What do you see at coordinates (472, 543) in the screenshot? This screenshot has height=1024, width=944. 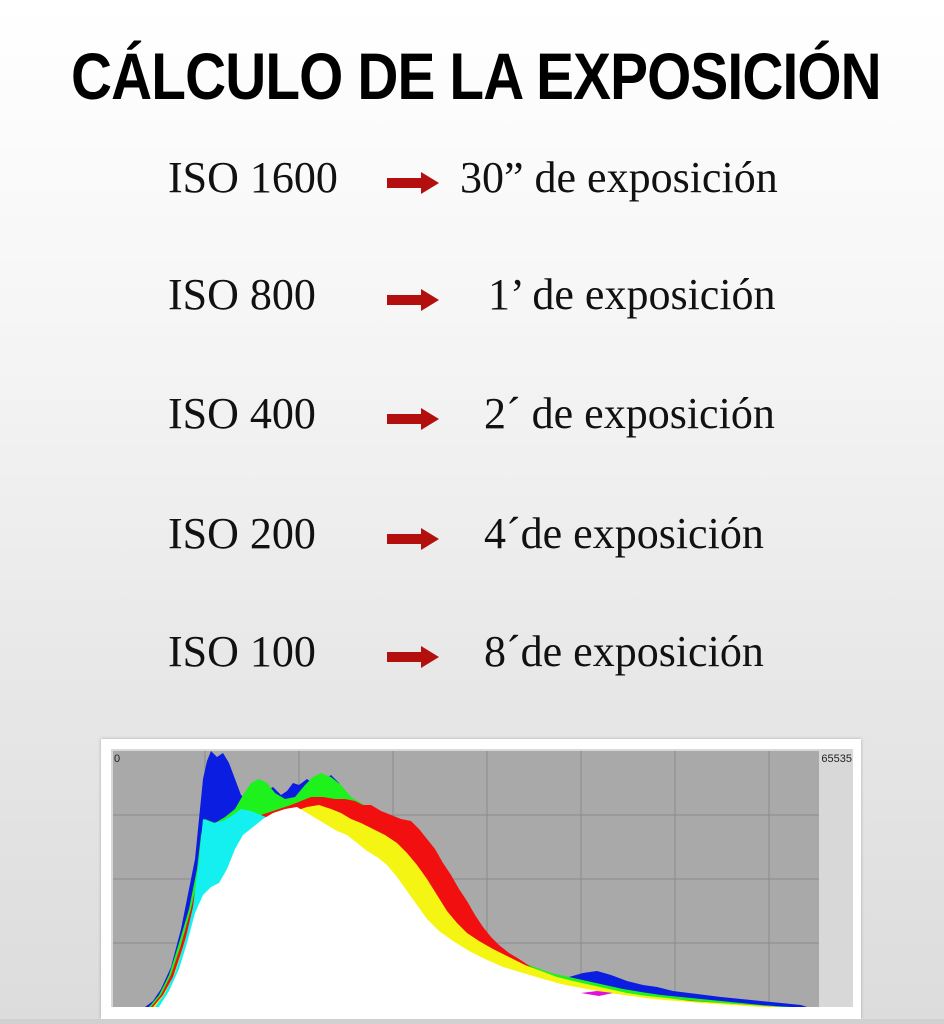 I see `exposure-row-iso-200: ISO 200 4´de exposición` at bounding box center [472, 543].